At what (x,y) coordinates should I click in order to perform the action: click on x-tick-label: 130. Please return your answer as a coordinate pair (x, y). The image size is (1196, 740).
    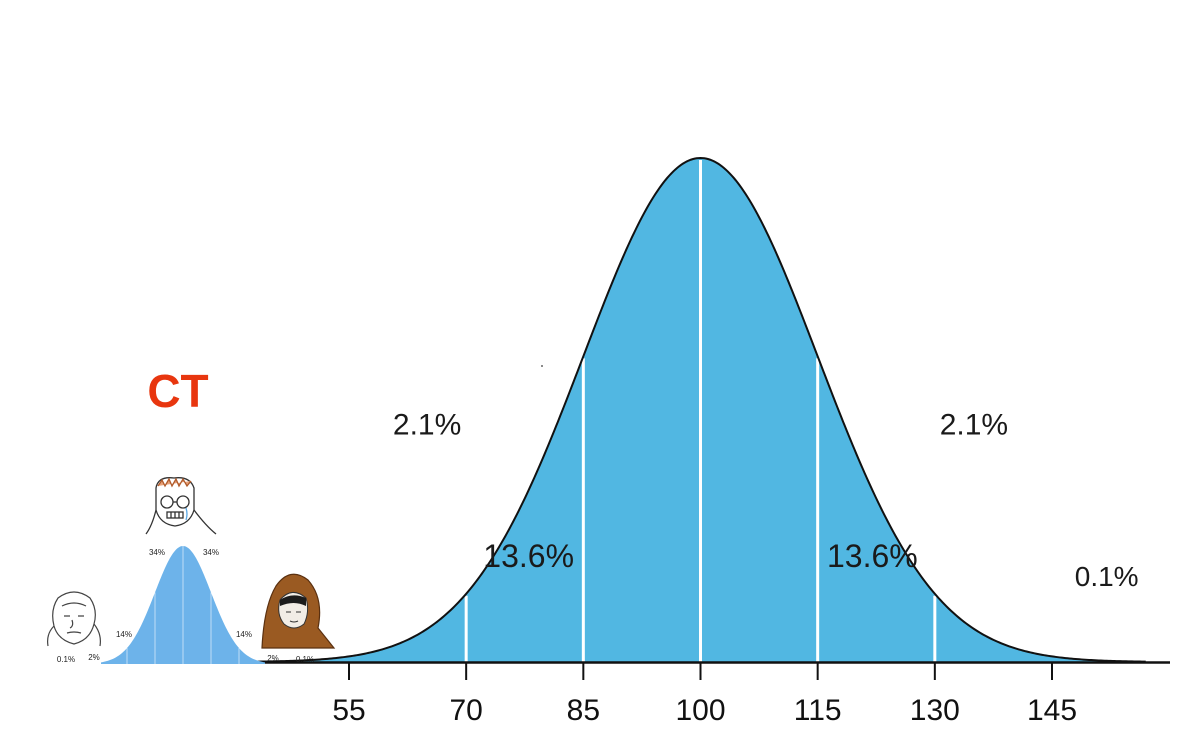
    Looking at the image, I should click on (935, 710).